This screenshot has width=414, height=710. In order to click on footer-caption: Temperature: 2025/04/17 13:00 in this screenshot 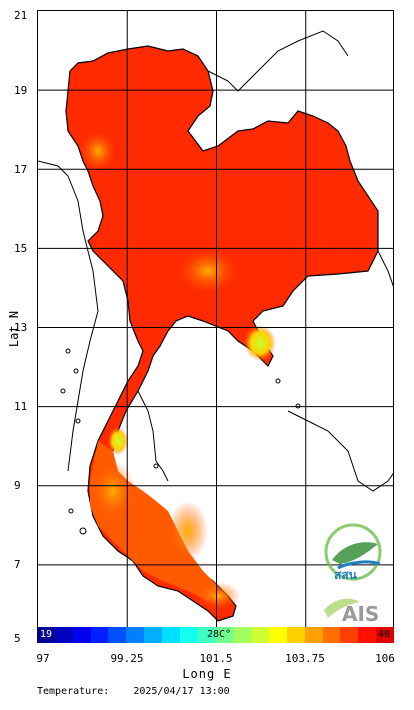, I will do `click(133, 691)`.